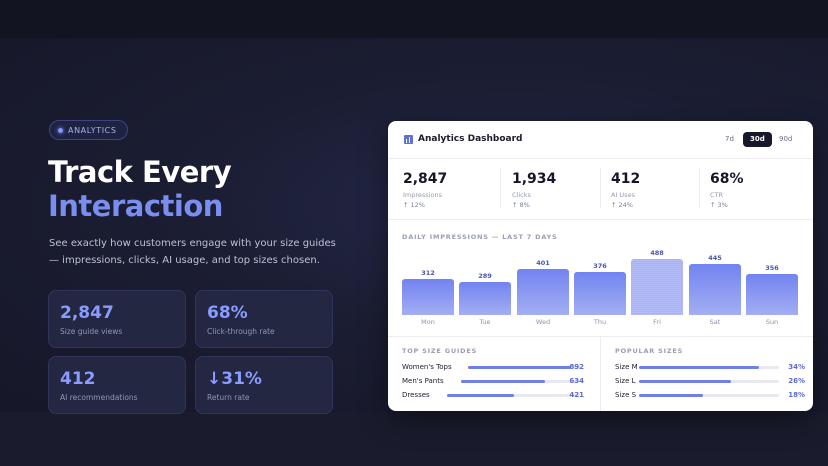 Image resolution: width=828 pixels, height=466 pixels. I want to click on range-7d-button: 7d, so click(729, 139).